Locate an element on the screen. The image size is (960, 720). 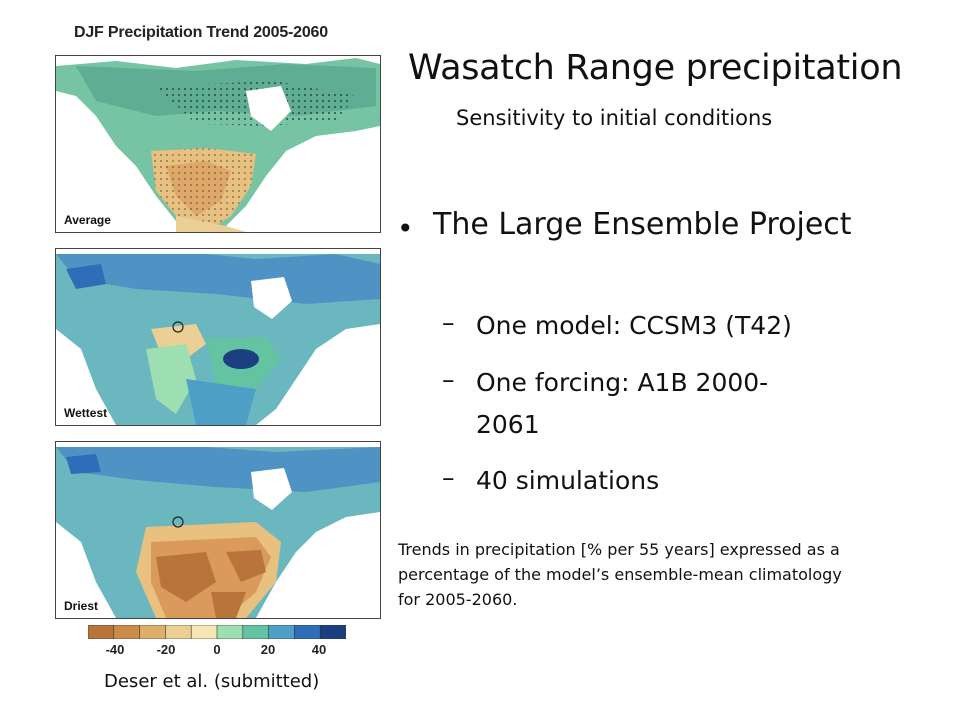
map-panel-wettest: Wettest is located at coordinates (218, 337).